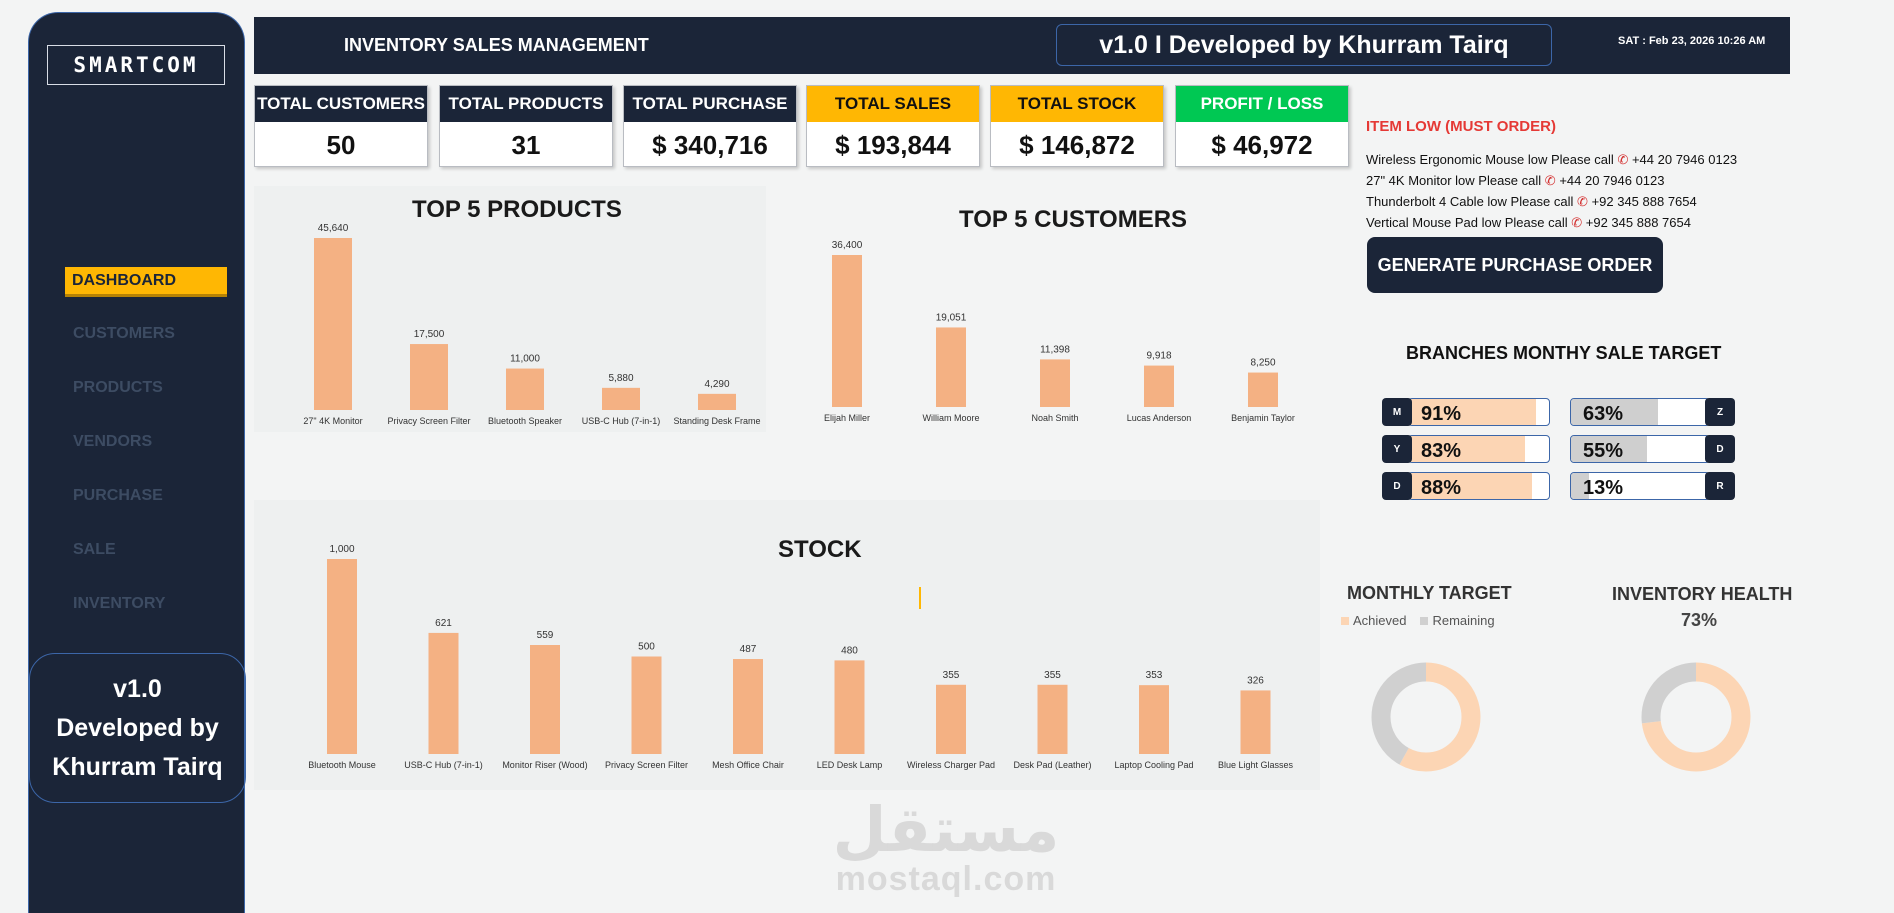  Describe the element at coordinates (1418, 620) in the screenshot. I see `monthly-target-legend: Achieved Remaining` at that location.